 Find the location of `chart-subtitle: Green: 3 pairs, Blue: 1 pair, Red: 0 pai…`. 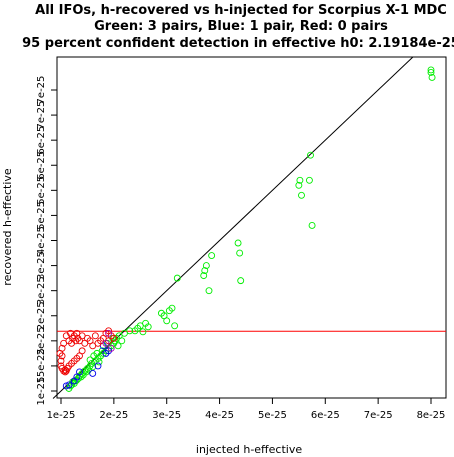

chart-subtitle: Green: 3 pairs, Blue: 1 pair, Red: 0 pai… is located at coordinates (241, 26).